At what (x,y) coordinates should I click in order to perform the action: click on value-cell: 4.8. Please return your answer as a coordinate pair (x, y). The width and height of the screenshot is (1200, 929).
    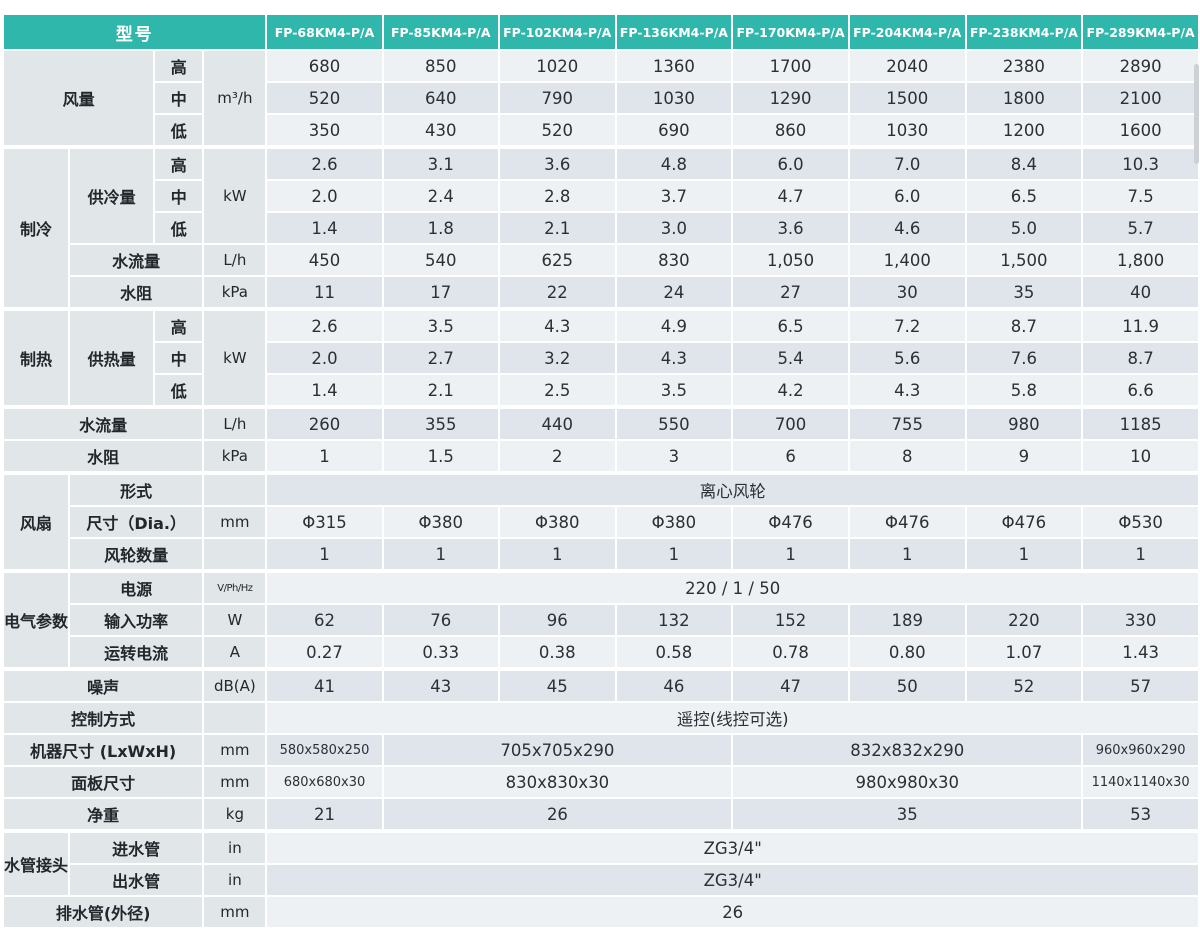
    Looking at the image, I should click on (674, 163).